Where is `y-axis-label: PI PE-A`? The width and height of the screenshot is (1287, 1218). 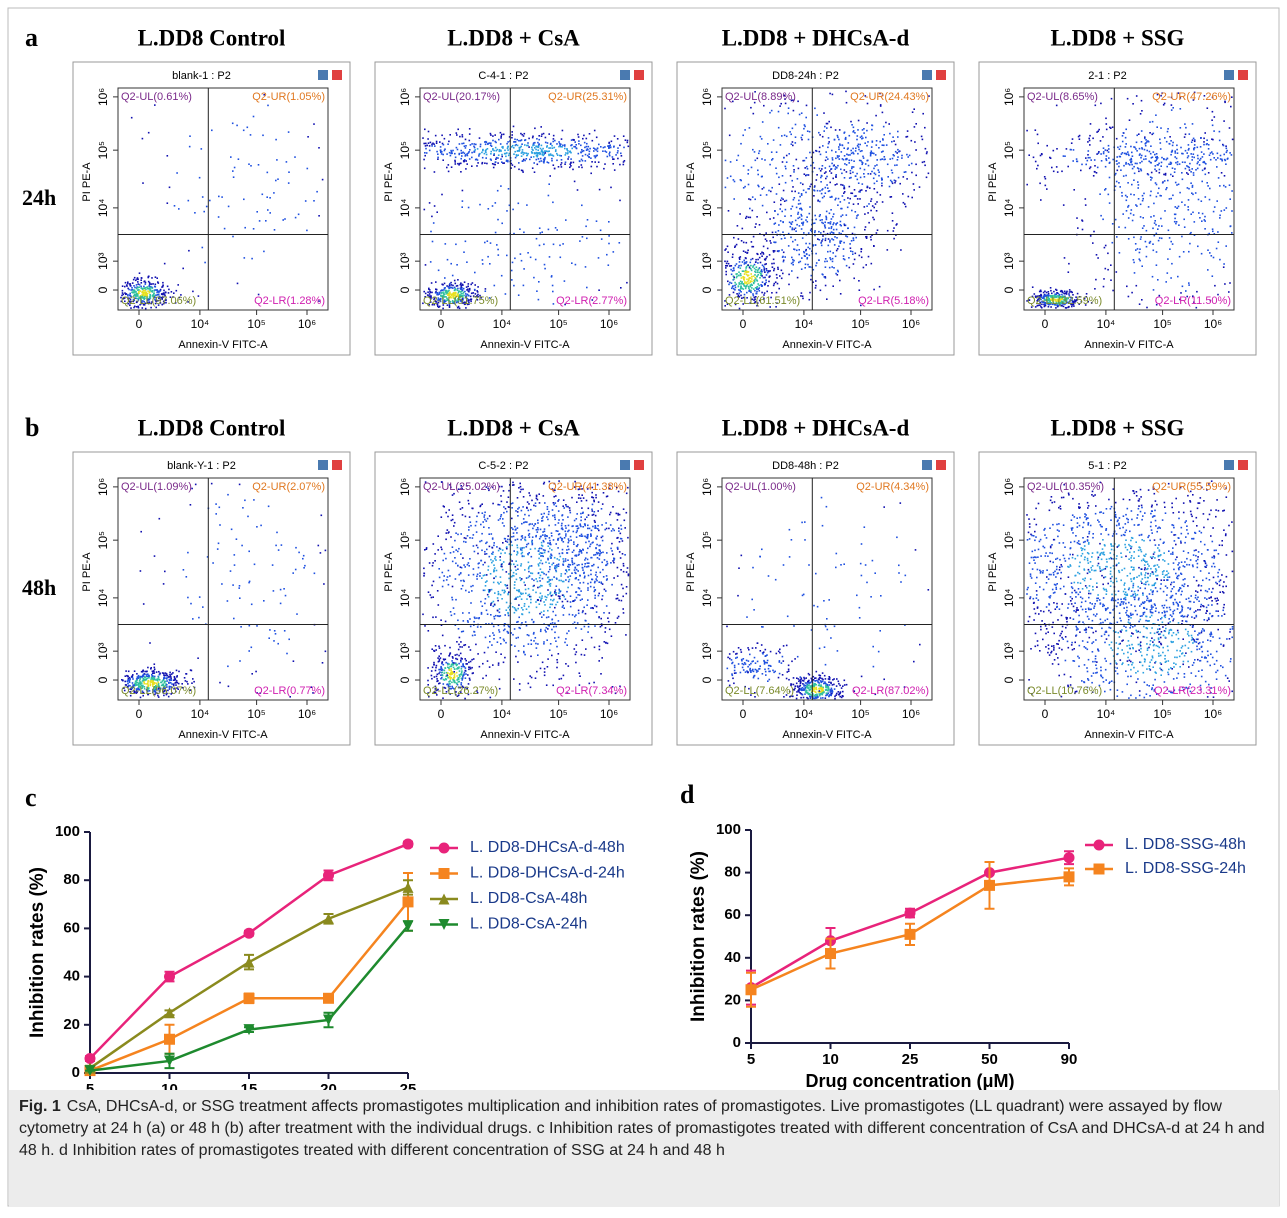 y-axis-label: PI PE-A is located at coordinates (993, 182).